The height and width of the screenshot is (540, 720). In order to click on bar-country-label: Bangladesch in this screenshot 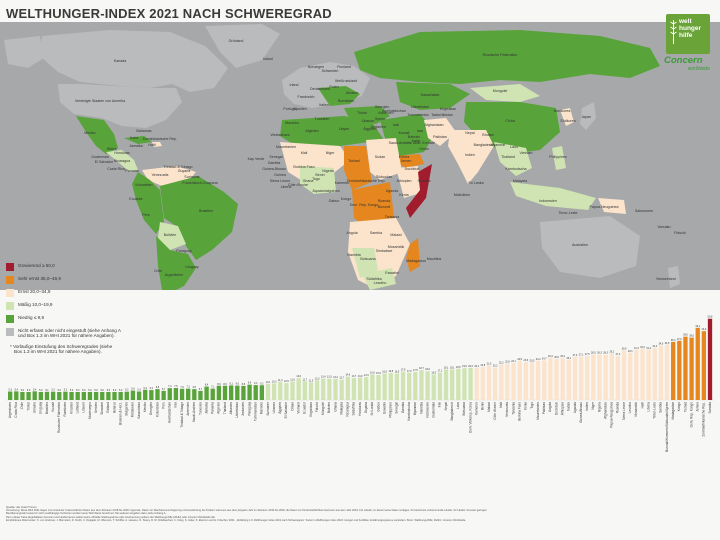, I will do `click(452, 411)`.